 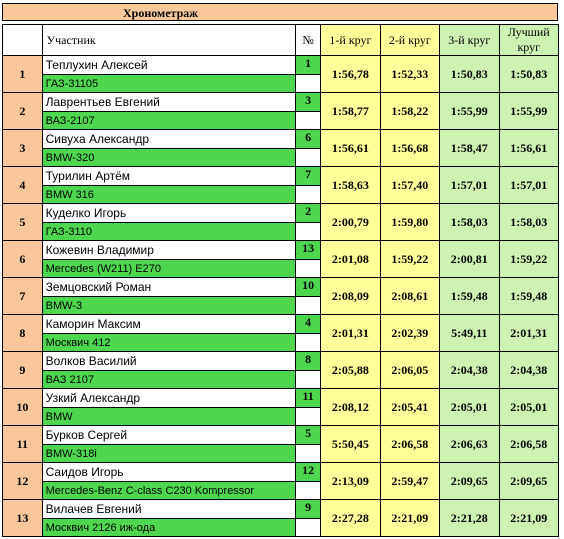 What do you see at coordinates (469, 333) in the screenshot?
I see `lap3-time: 5:49,11` at bounding box center [469, 333].